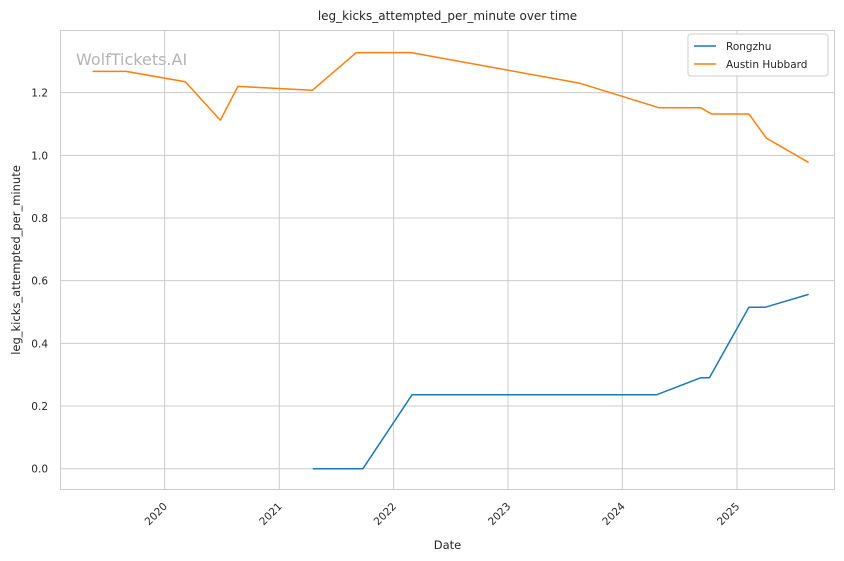 The width and height of the screenshot is (844, 561). What do you see at coordinates (39, 470) in the screenshot?
I see `y-tick-label: 0.0` at bounding box center [39, 470].